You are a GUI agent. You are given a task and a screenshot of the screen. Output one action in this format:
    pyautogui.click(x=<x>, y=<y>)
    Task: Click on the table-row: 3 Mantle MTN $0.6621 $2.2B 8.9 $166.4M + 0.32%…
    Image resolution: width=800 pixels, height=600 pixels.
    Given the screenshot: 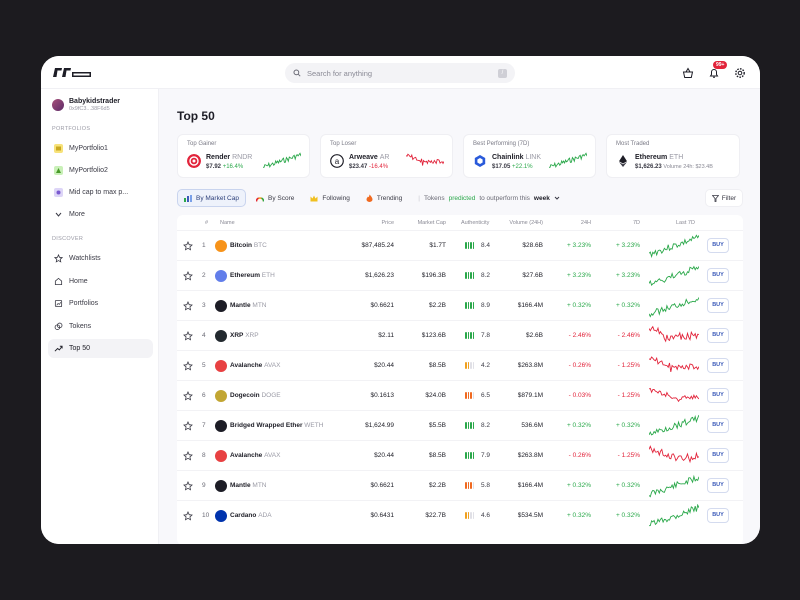 What is the action you would take?
    pyautogui.click(x=460, y=305)
    